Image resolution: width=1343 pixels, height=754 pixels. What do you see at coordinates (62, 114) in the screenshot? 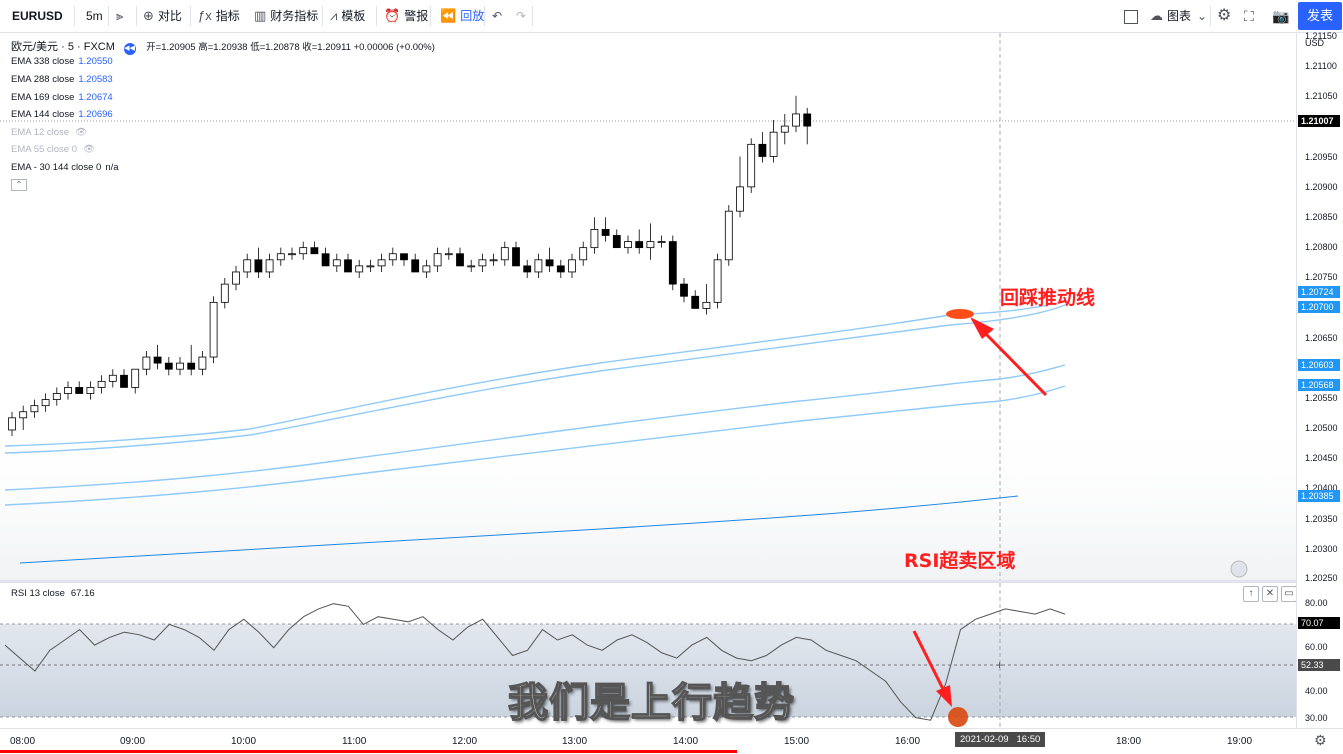
I see `study-legend-ema144: EMA 144 close 1.20696` at bounding box center [62, 114].